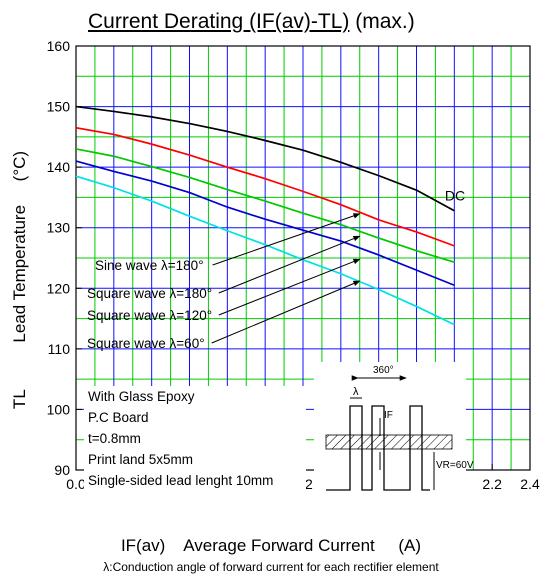 Image resolution: width=542 pixels, height=580 pixels. What do you see at coordinates (356, 392) in the screenshot?
I see `inset-lambda-label: λ` at bounding box center [356, 392].